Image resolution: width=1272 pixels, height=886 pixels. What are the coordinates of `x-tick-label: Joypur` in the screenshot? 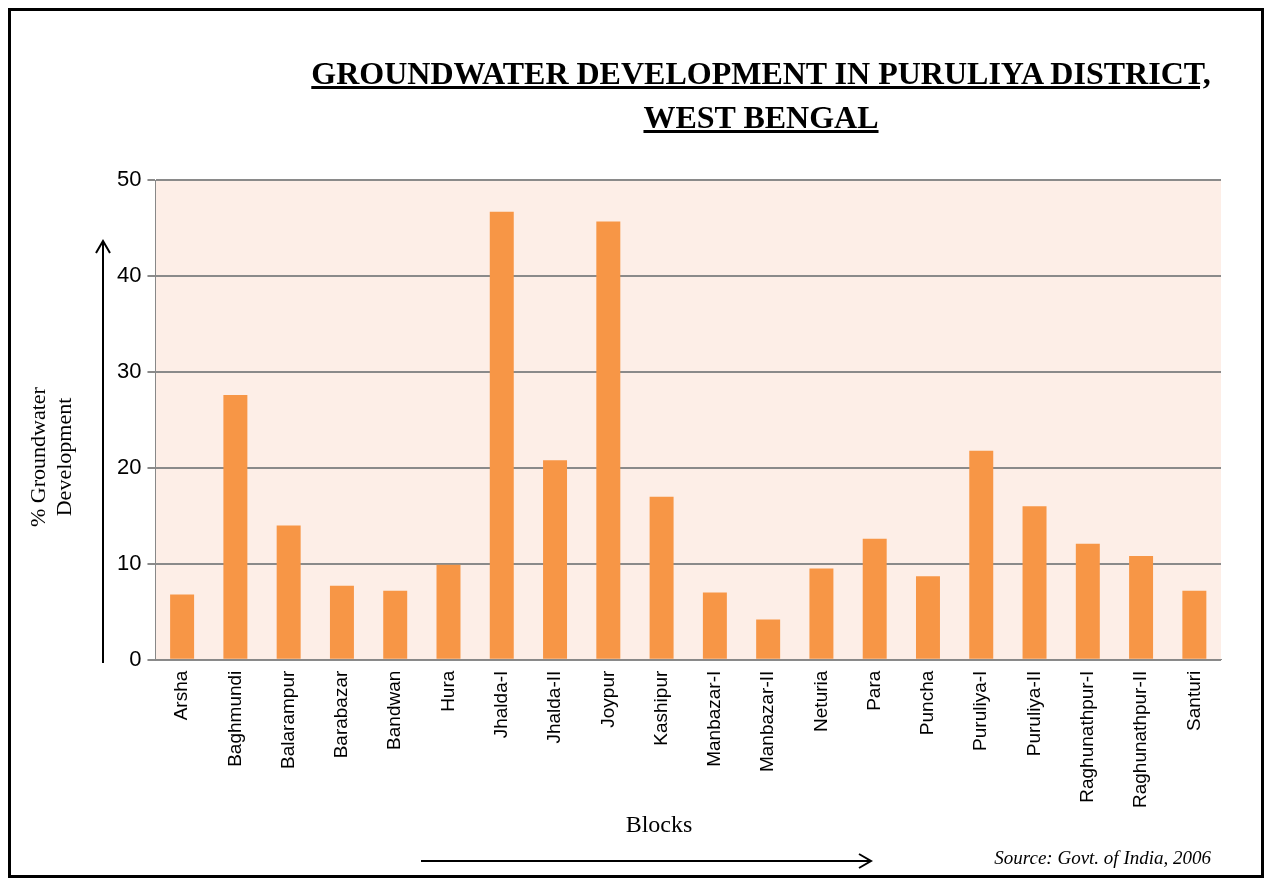 It's located at (607, 699).